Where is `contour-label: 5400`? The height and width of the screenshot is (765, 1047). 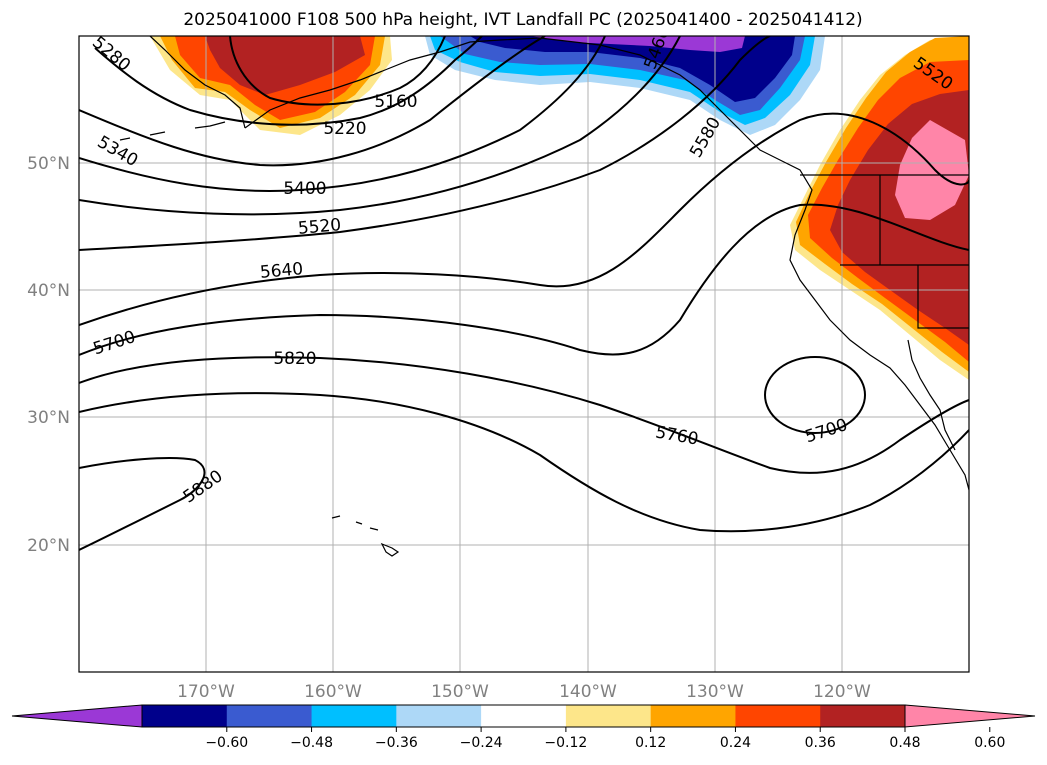 contour-label: 5400 is located at coordinates (304, 189).